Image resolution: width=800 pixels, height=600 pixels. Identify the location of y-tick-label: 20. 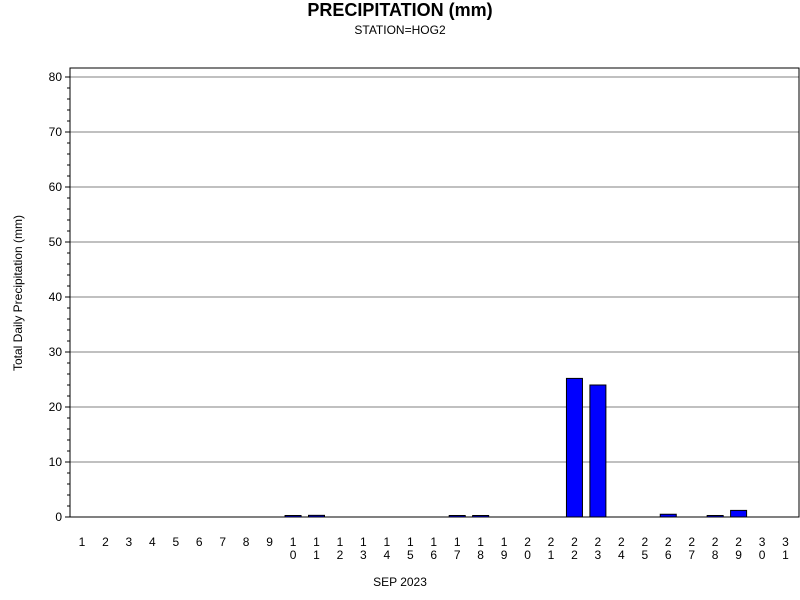
(56, 407).